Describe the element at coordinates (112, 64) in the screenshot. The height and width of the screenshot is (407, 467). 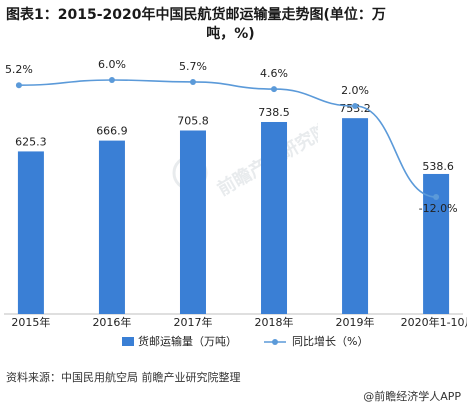
I see `growth-label-1: 6.0%` at that location.